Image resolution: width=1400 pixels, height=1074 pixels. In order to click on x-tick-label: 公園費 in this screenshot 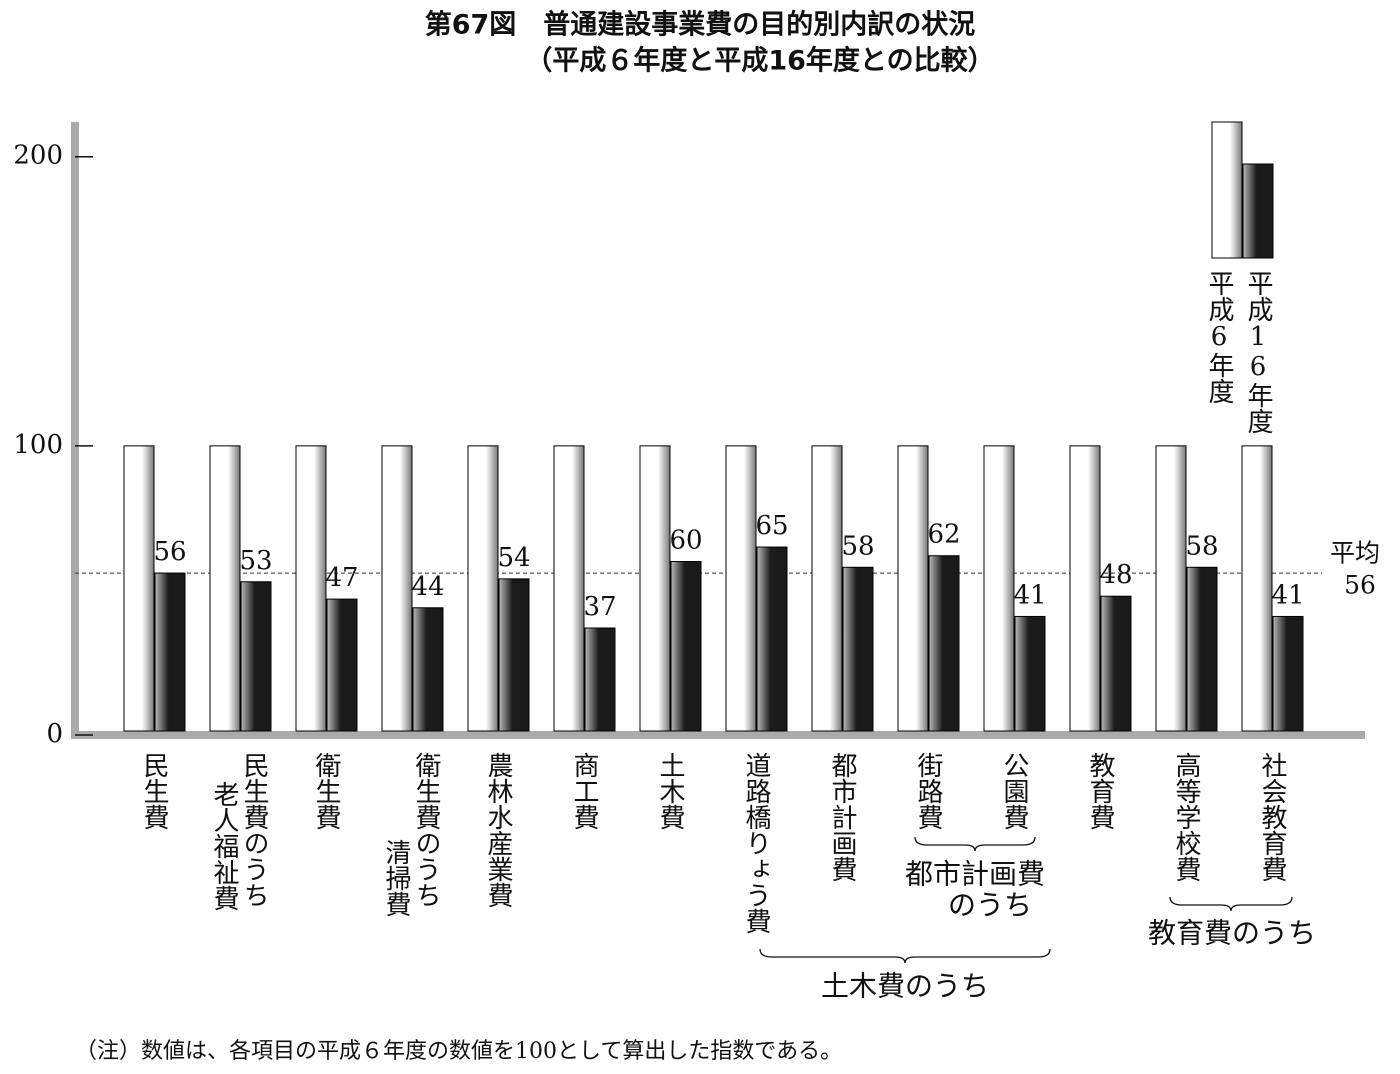, I will do `click(1014, 791)`.